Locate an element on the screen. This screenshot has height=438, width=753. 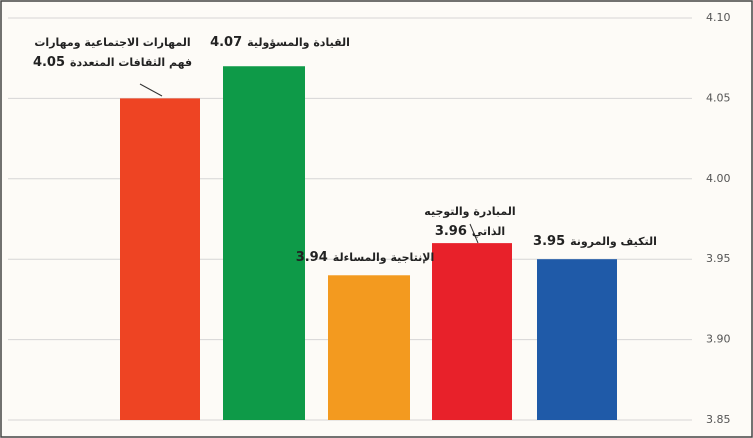
data-label: التكيف والمرونة 3.95 is located at coordinates (595, 242).